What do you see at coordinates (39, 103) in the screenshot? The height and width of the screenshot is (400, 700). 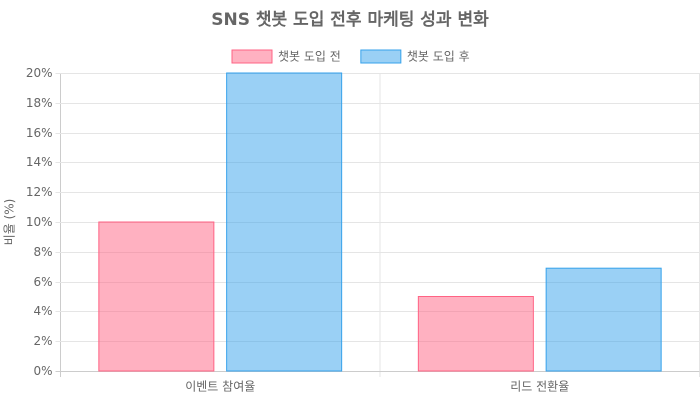 I see `y-tick-label: 18%` at bounding box center [39, 103].